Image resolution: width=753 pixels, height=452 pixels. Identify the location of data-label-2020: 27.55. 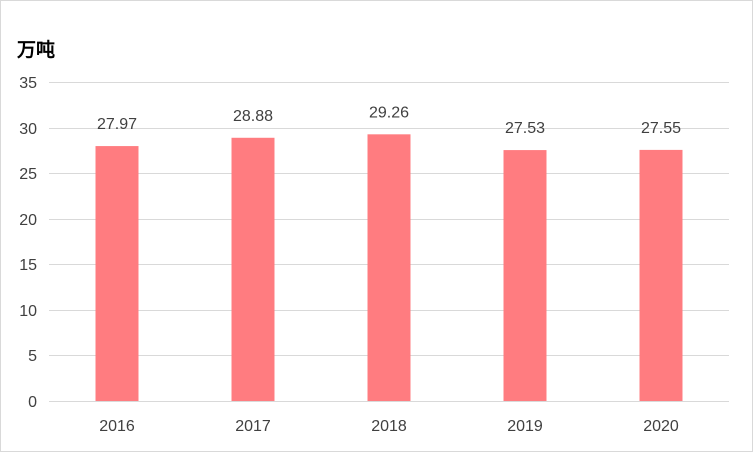
(661, 128).